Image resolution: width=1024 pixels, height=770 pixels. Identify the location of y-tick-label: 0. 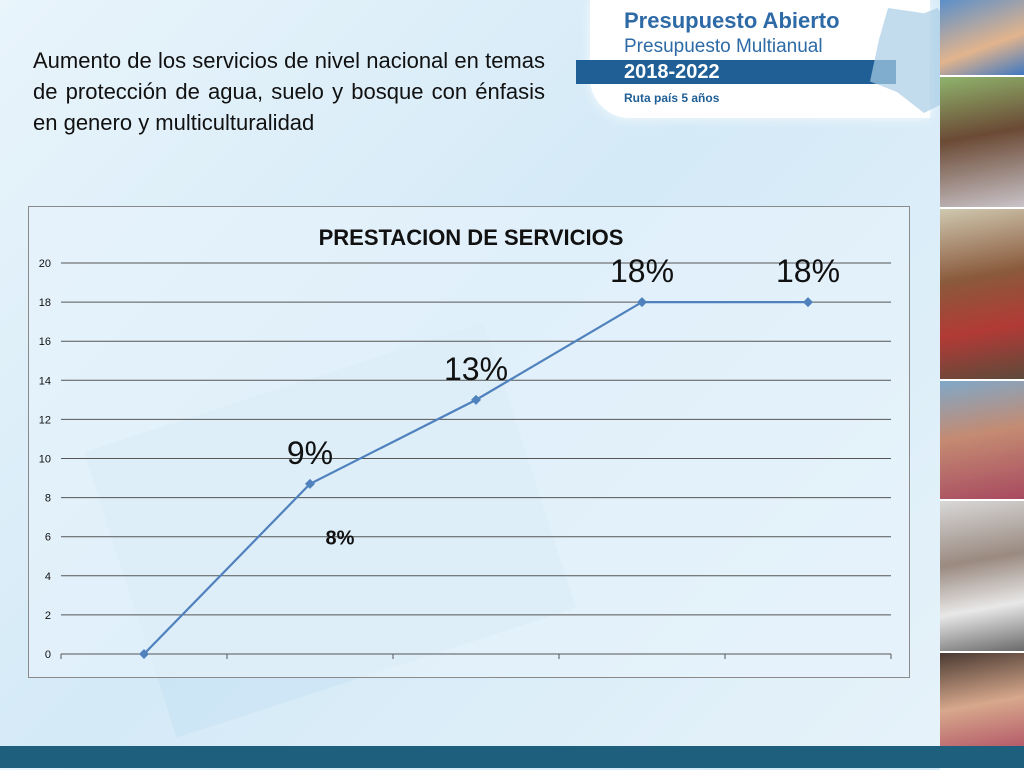
(48, 655).